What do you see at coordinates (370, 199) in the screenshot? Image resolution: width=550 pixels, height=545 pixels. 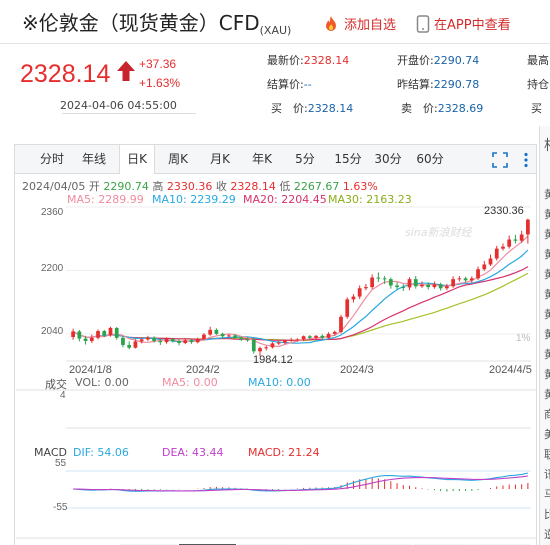 I see `ma30-value: MA30: 2163.23` at bounding box center [370, 199].